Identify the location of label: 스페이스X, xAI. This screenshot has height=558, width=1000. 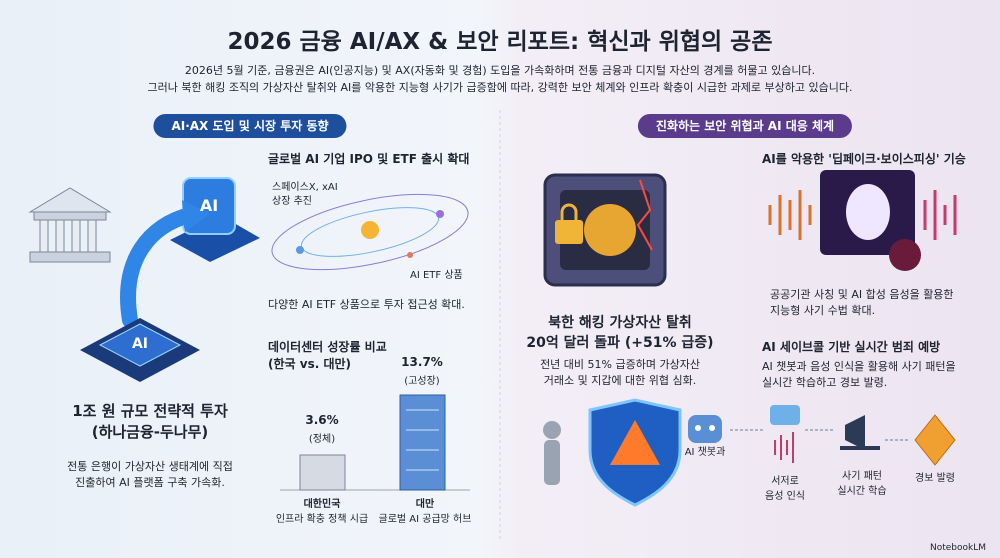
(305, 187).